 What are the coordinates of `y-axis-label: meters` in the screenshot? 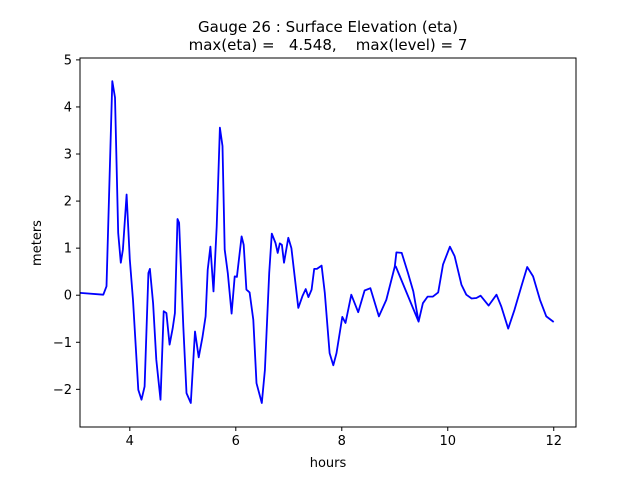 It's located at (37, 243).